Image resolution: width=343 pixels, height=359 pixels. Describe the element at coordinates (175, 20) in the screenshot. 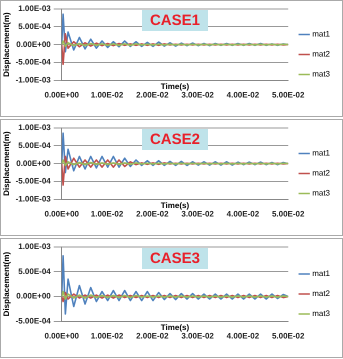

I see `chart-title: CASE1` at that location.